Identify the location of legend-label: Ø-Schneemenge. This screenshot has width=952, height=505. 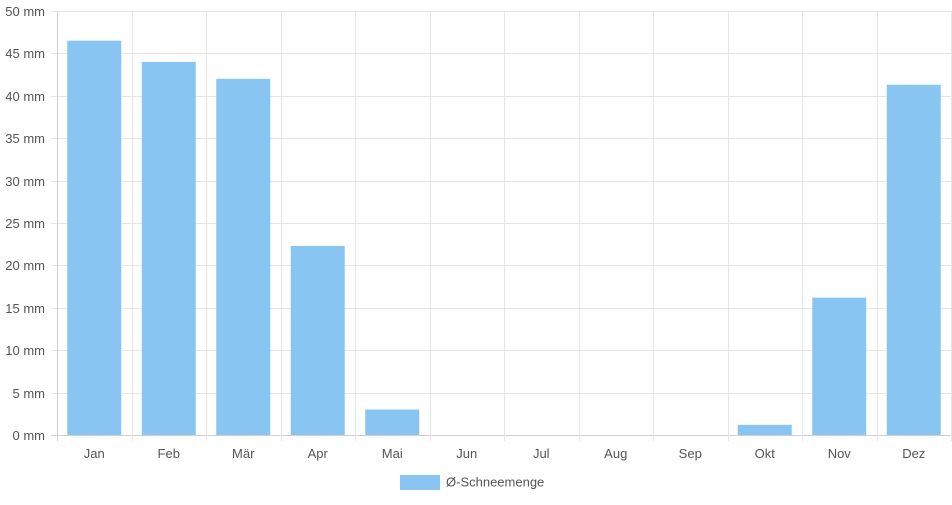
(495, 482).